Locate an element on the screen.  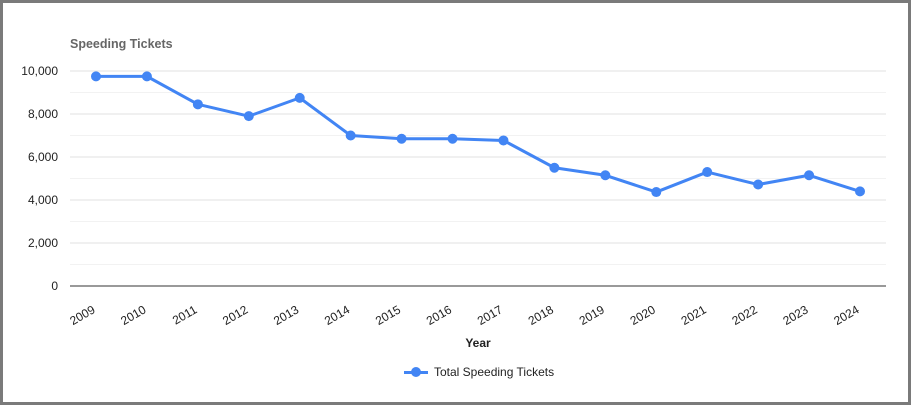
y-tick-label: 6,000 is located at coordinates (43, 157).